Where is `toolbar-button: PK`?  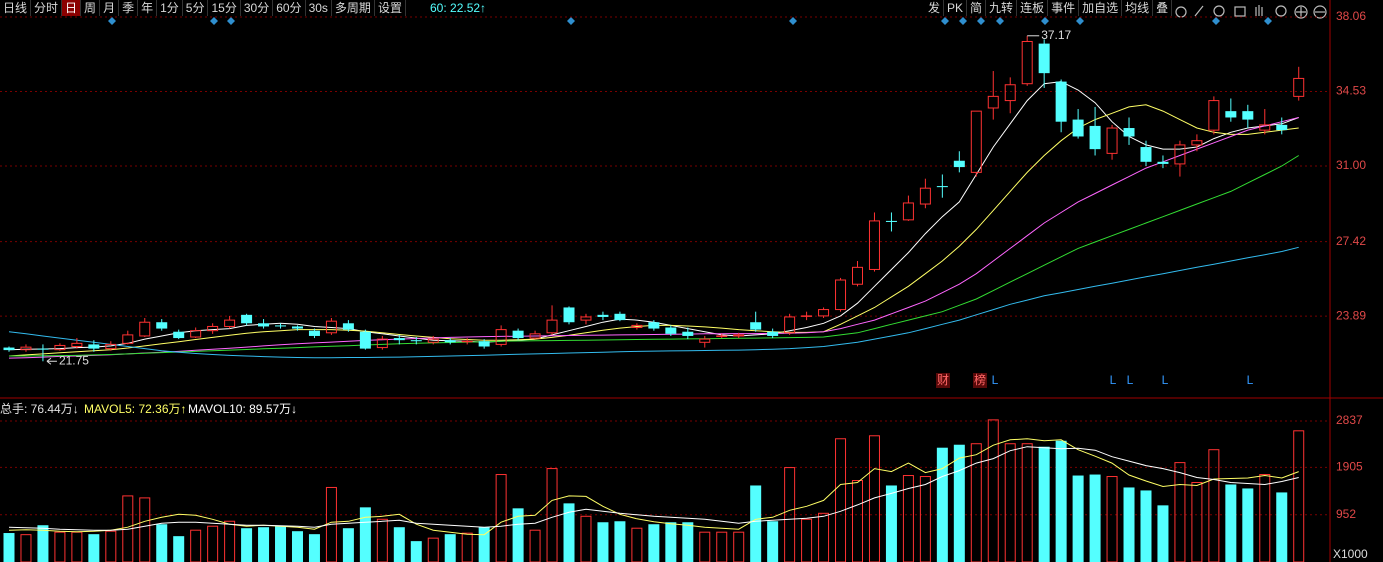
toolbar-button: PK is located at coordinates (956, 8).